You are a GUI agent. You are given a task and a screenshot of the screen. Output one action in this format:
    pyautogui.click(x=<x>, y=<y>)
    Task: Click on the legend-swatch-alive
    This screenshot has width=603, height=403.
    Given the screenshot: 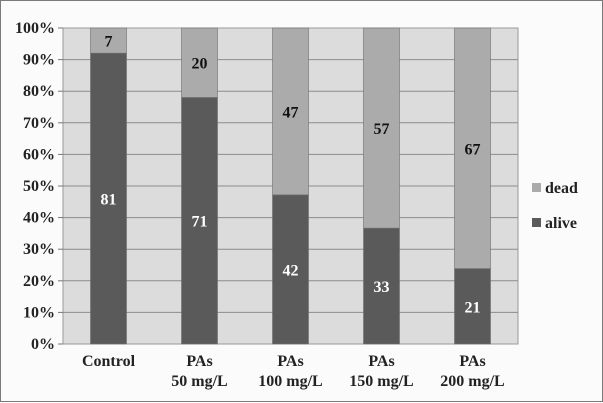 What is the action you would take?
    pyautogui.click(x=536, y=222)
    